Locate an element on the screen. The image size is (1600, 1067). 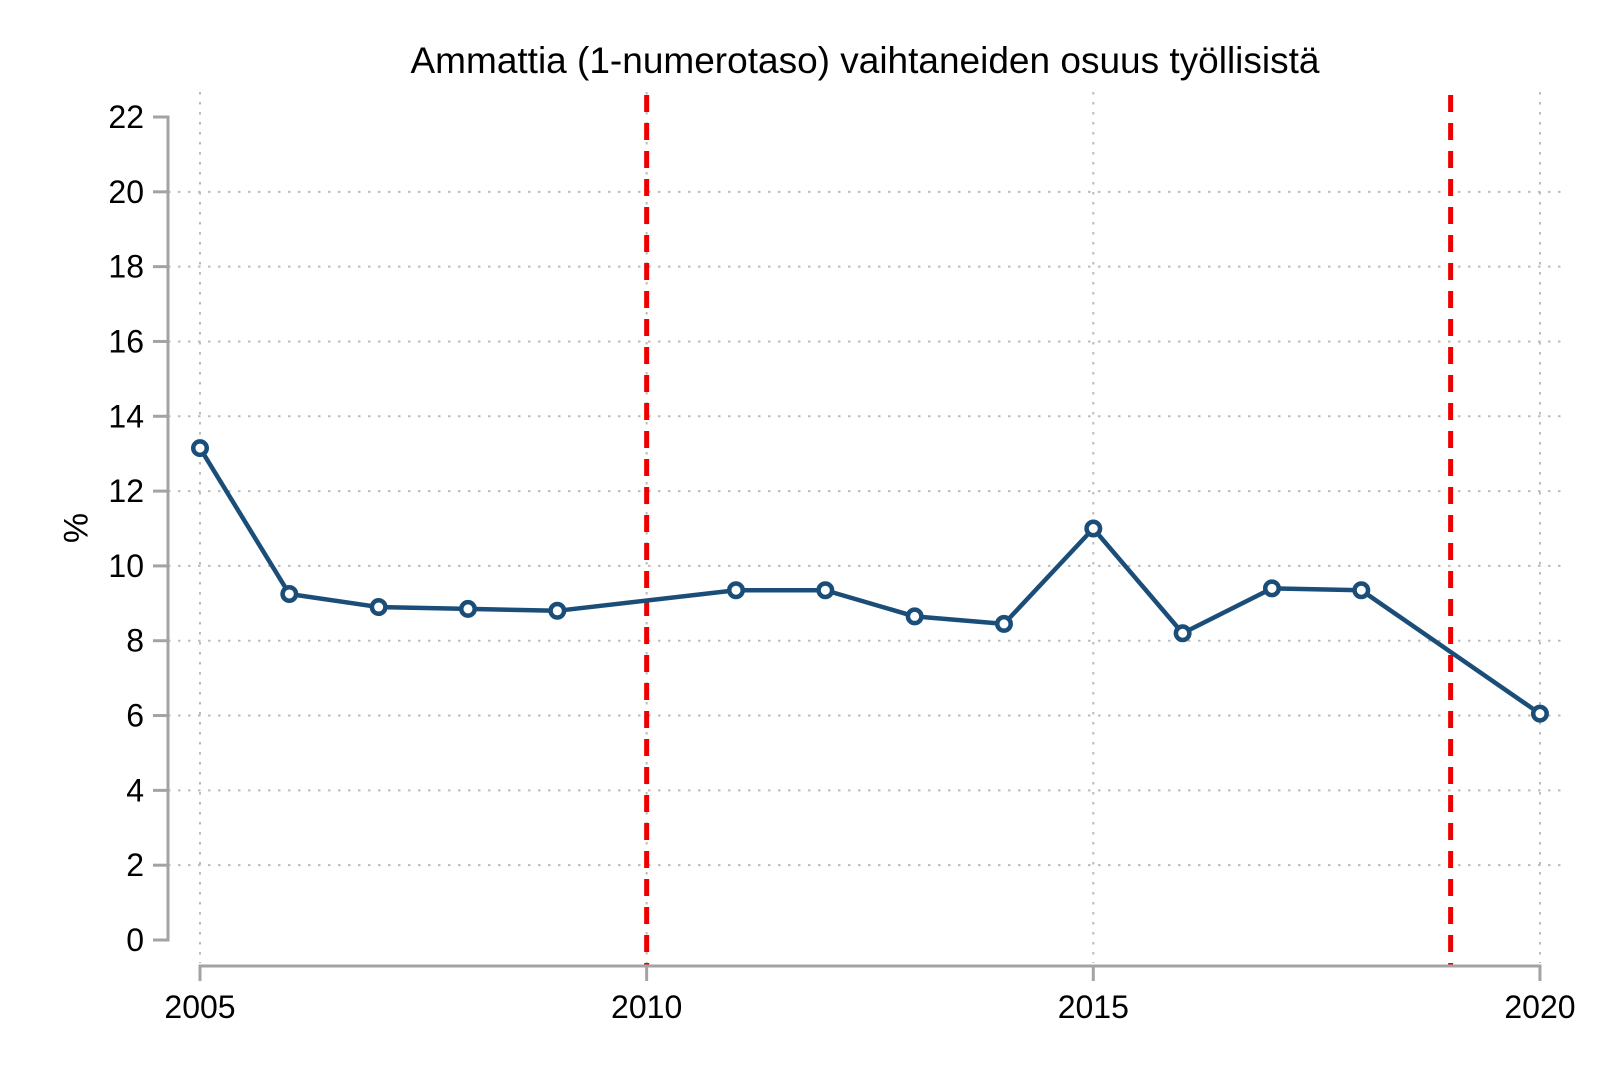
x-tick-label-2015: 2015 is located at coordinates (1093, 1007).